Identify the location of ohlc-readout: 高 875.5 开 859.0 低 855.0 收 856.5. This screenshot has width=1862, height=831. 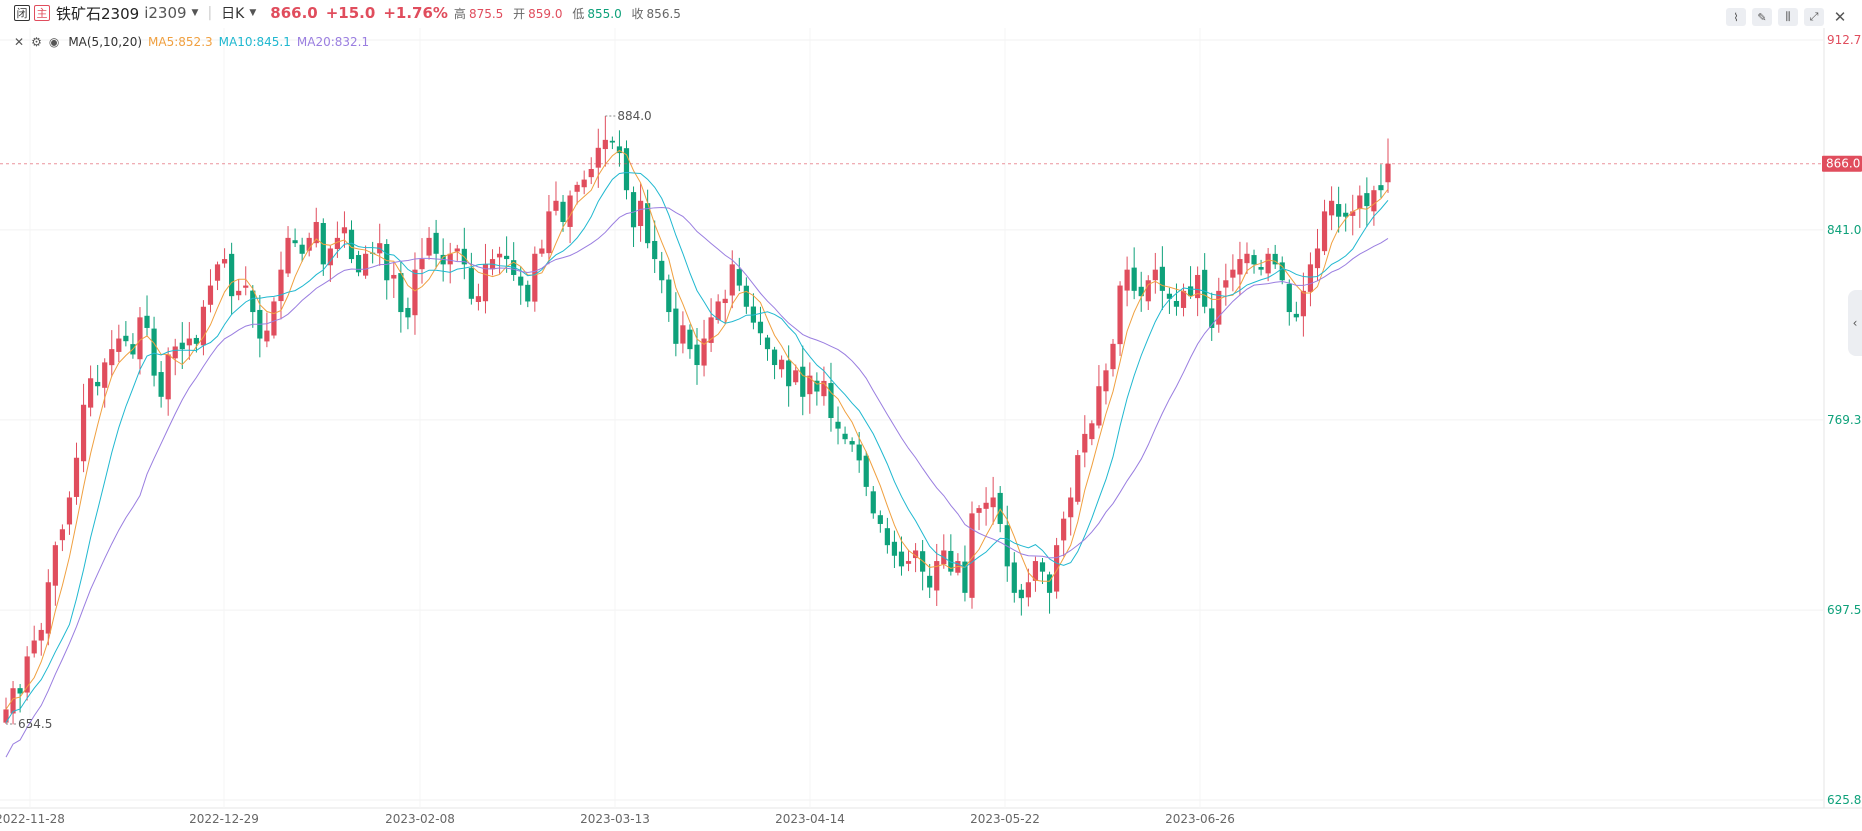
(570, 13).